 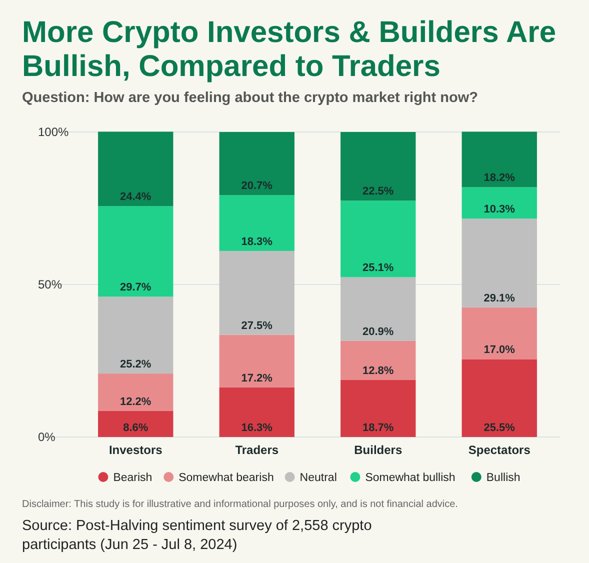 I want to click on x-tick-label: Spectators, so click(x=499, y=450).